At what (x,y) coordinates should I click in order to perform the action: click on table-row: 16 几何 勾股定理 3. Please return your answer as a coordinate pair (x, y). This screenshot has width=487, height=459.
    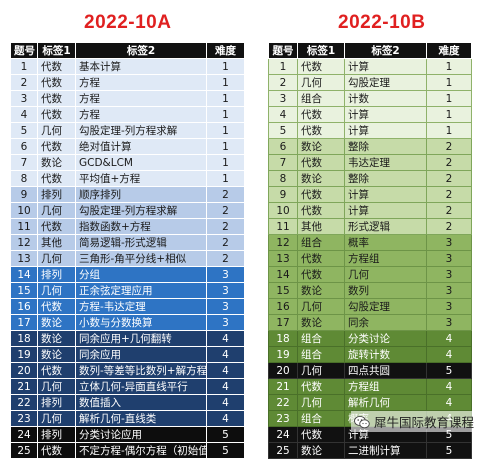
    Looking at the image, I should click on (370, 306).